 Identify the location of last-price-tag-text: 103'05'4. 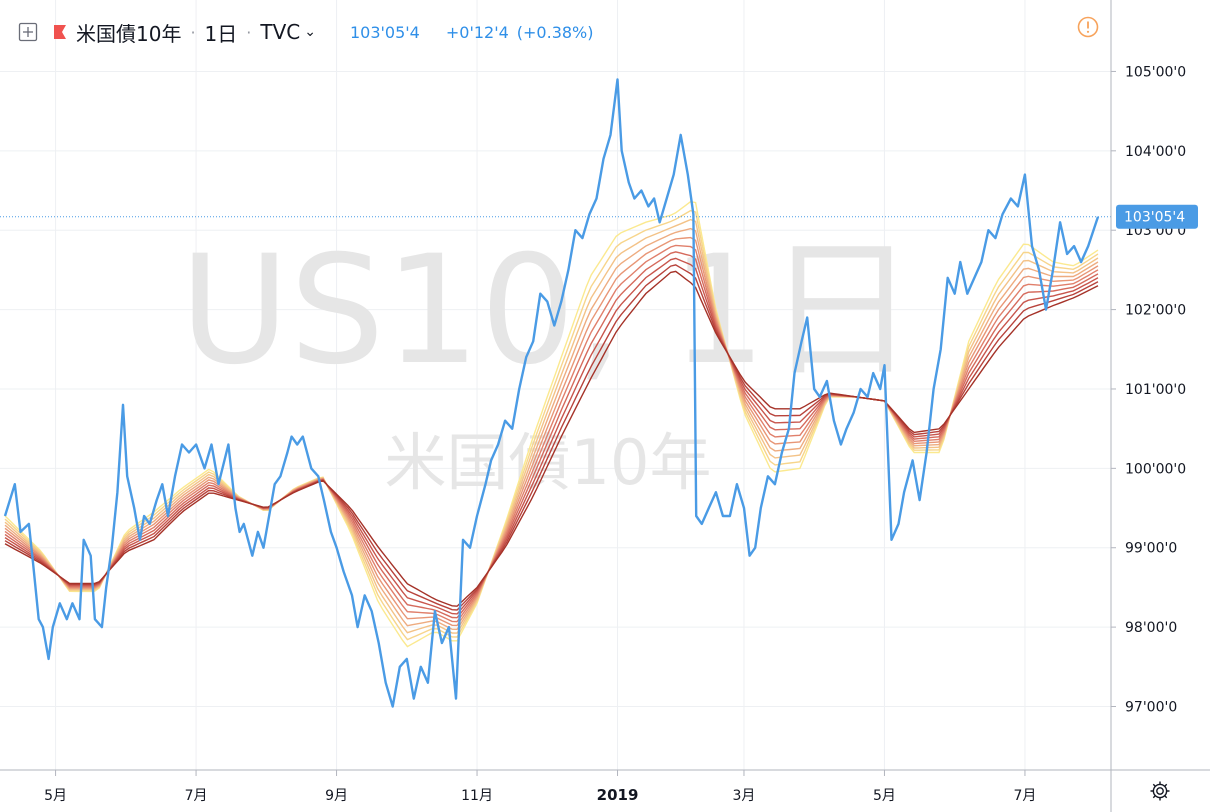
(1154, 218).